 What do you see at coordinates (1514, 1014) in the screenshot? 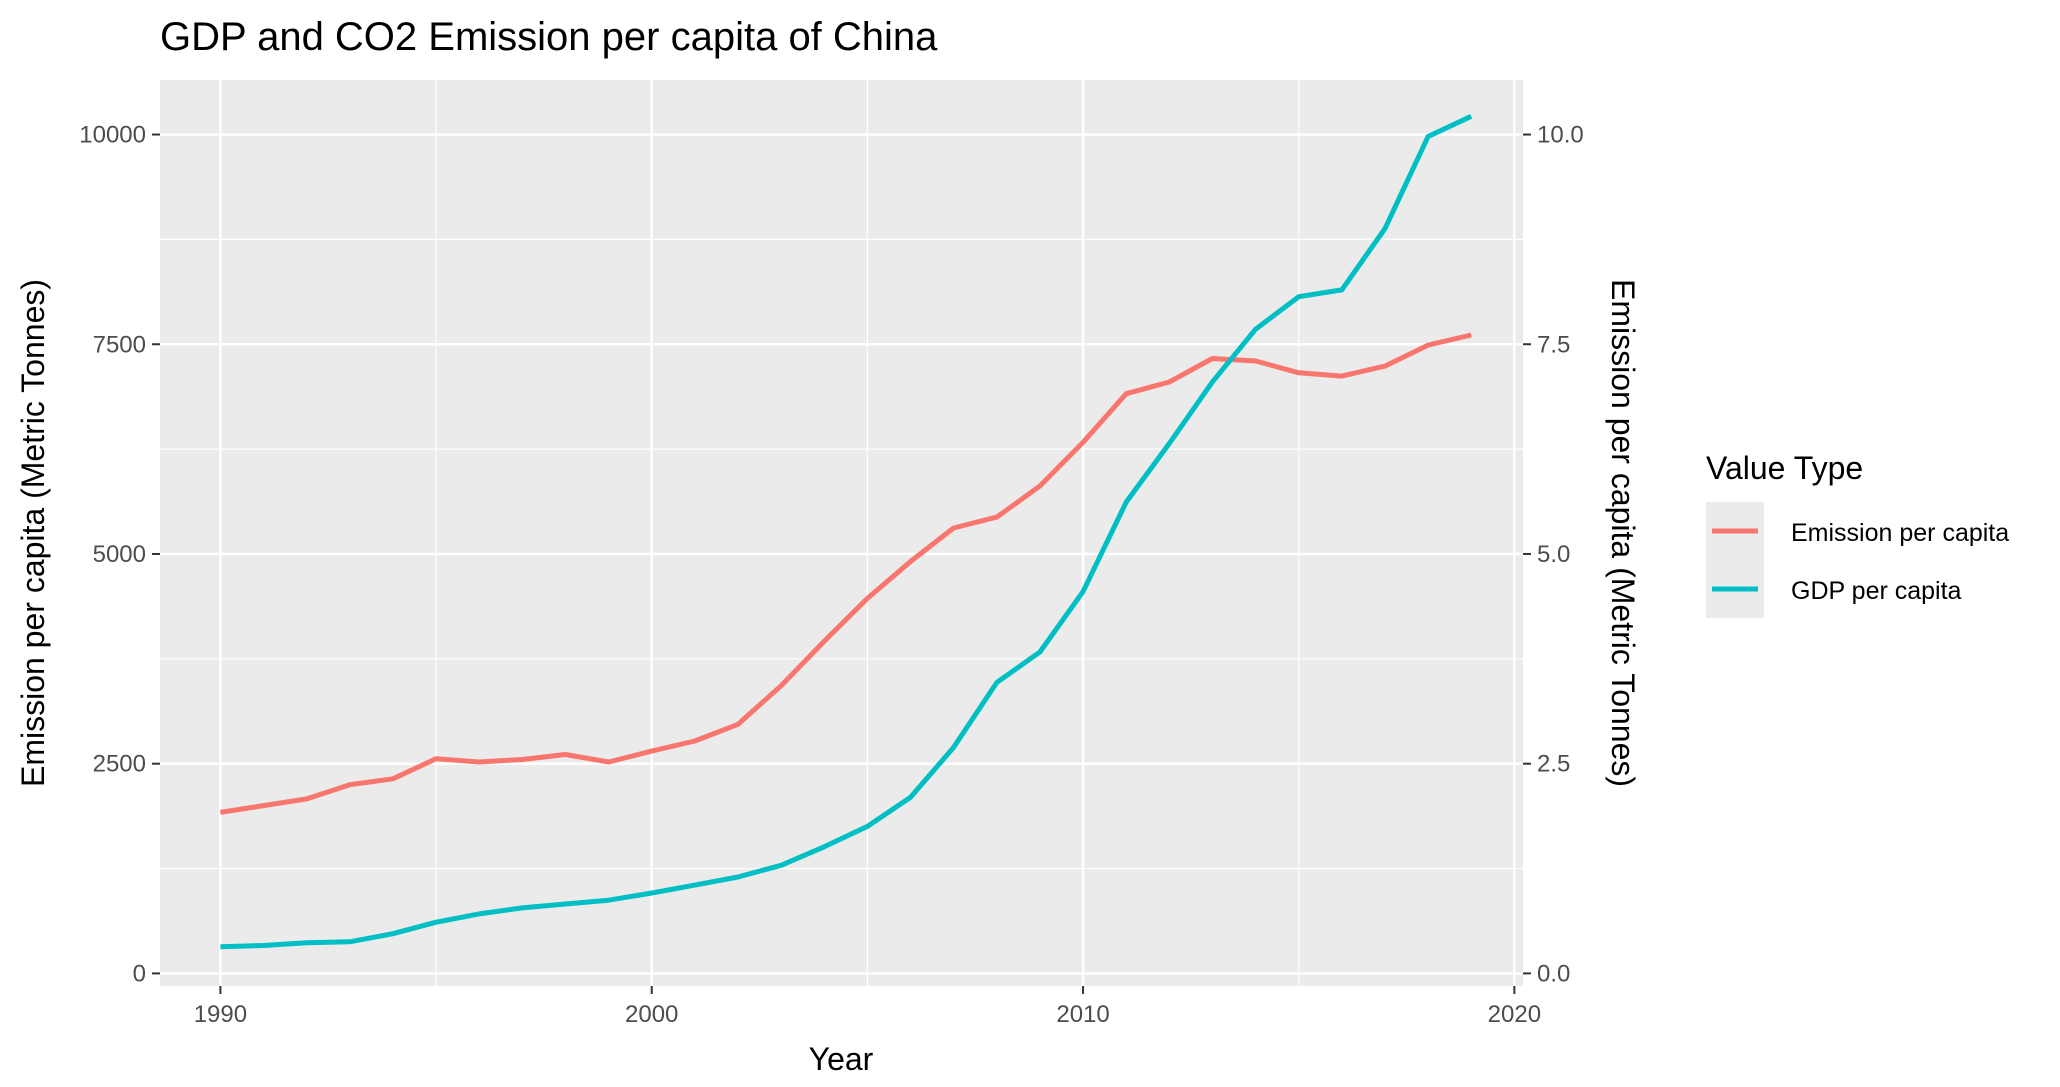
I see `x-tick-label: 2020` at bounding box center [1514, 1014].